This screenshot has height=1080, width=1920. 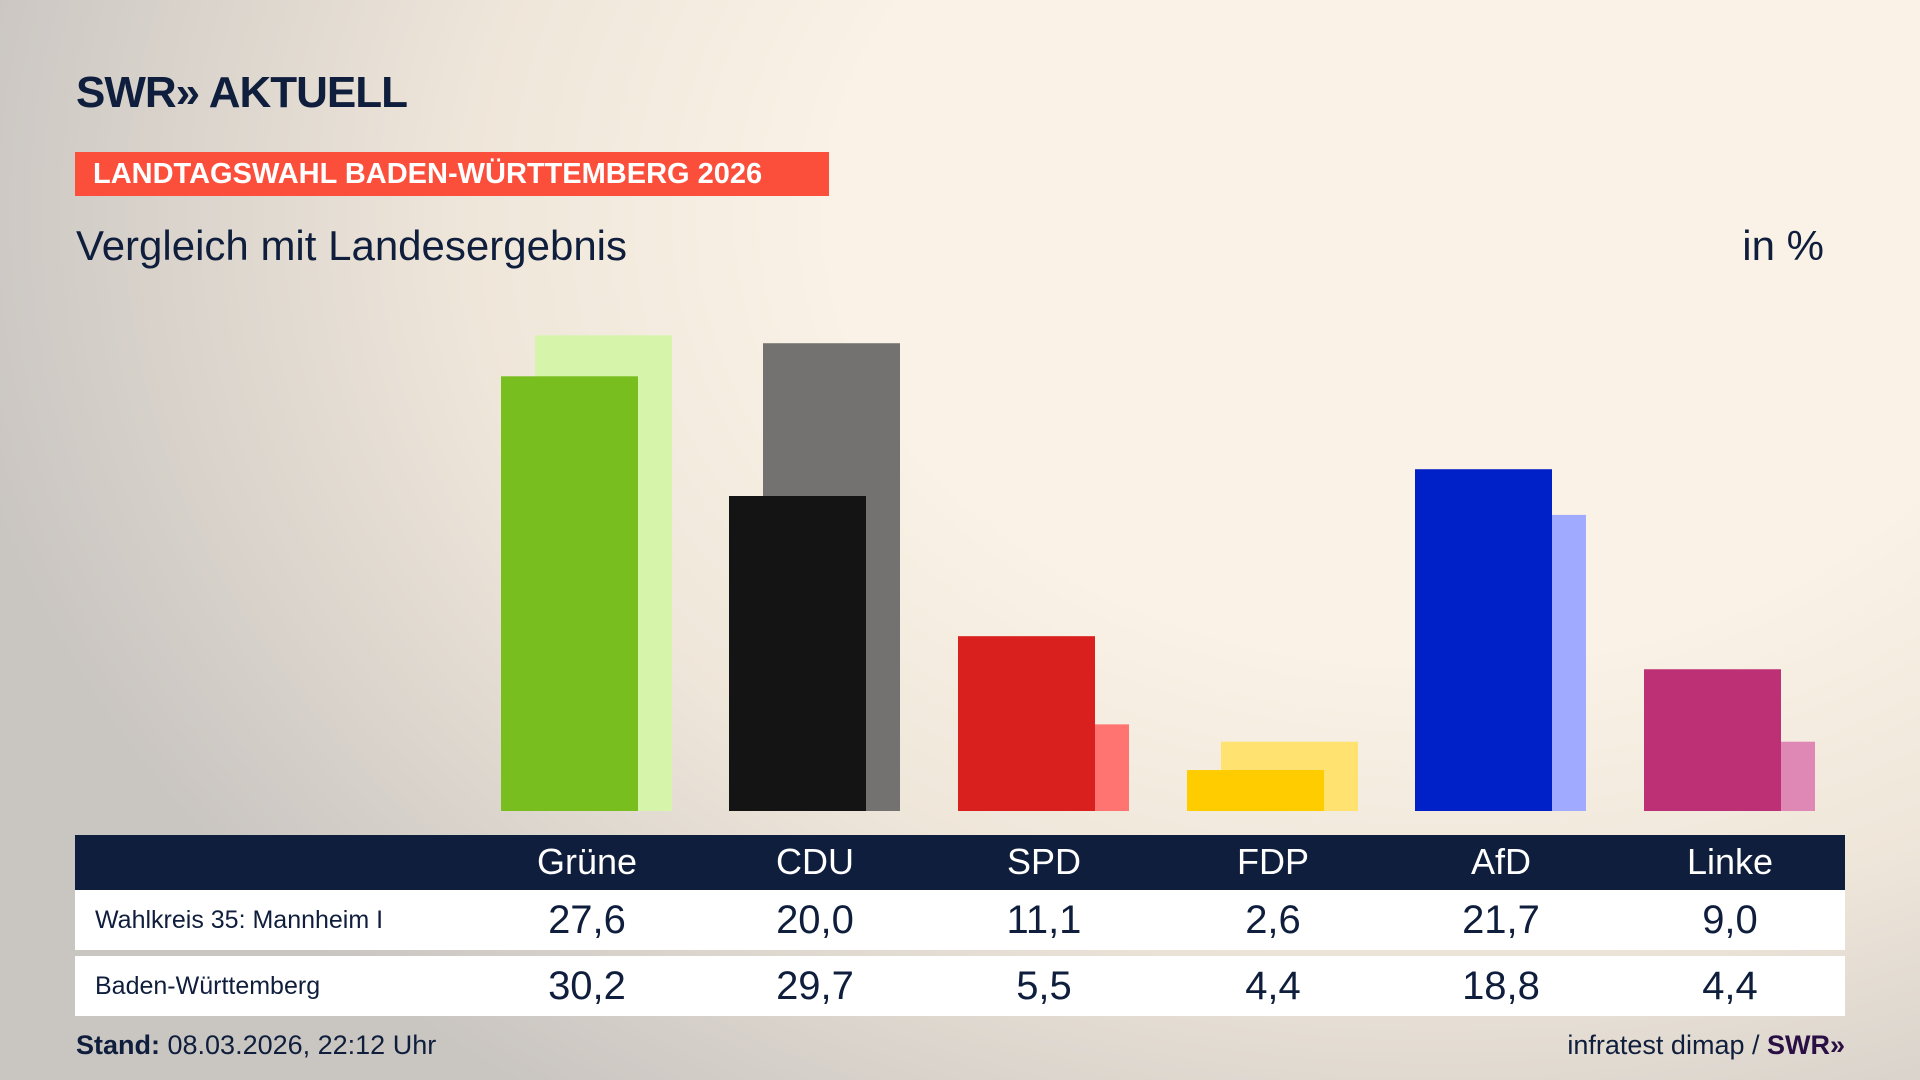 What do you see at coordinates (1044, 920) in the screenshot?
I see `value-cell: 11,1` at bounding box center [1044, 920].